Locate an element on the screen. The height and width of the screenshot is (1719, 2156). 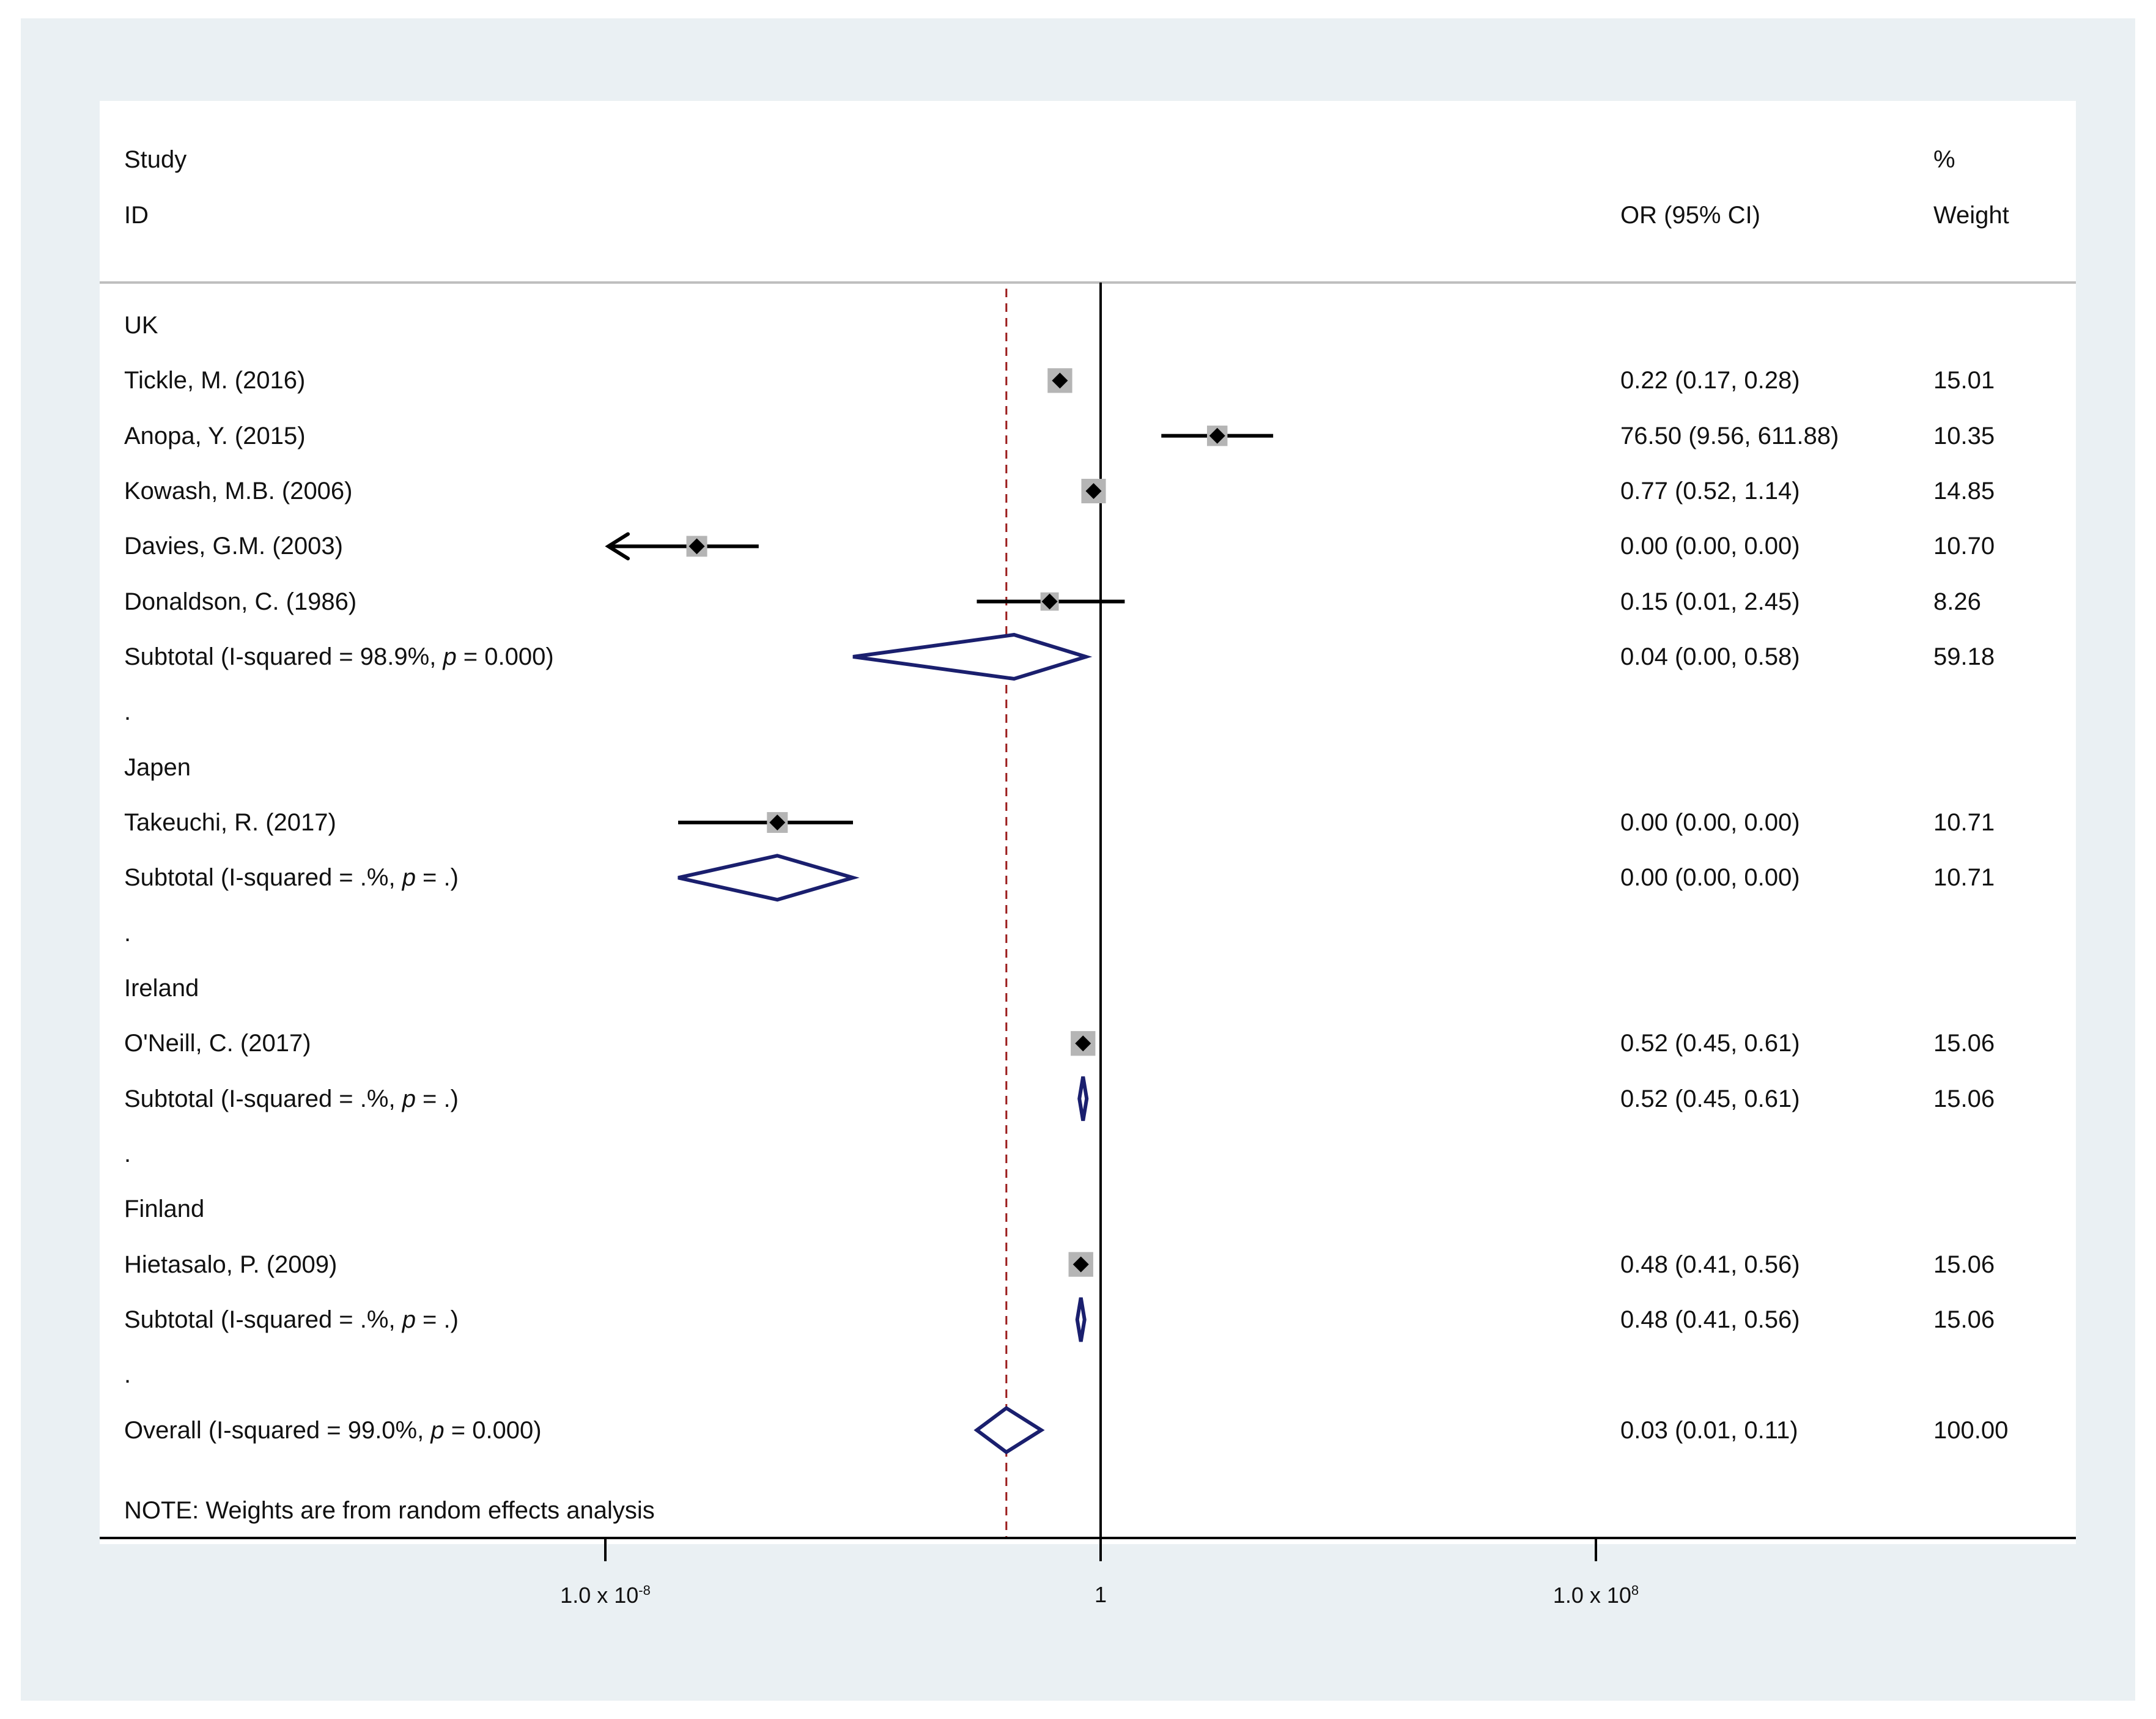
study-label-4: Davies, G.M. (2003) is located at coordinates (233, 546).